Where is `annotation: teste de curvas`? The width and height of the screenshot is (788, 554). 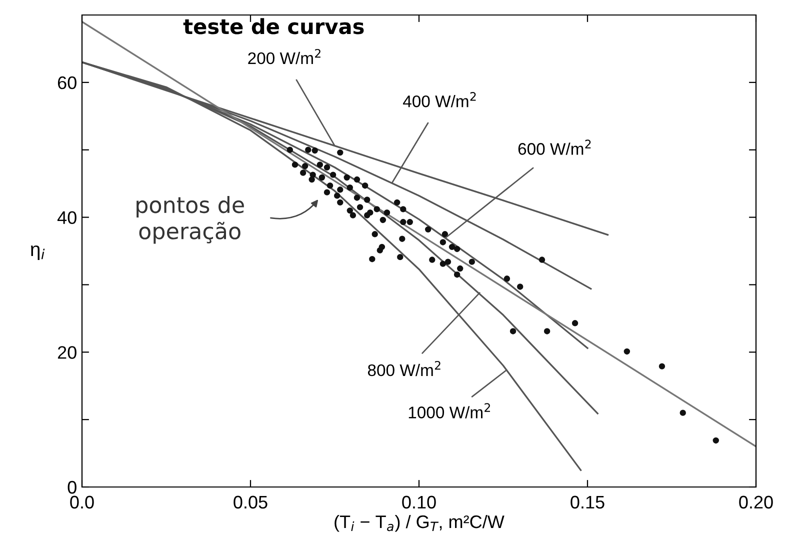
annotation: teste de curvas is located at coordinates (273, 26).